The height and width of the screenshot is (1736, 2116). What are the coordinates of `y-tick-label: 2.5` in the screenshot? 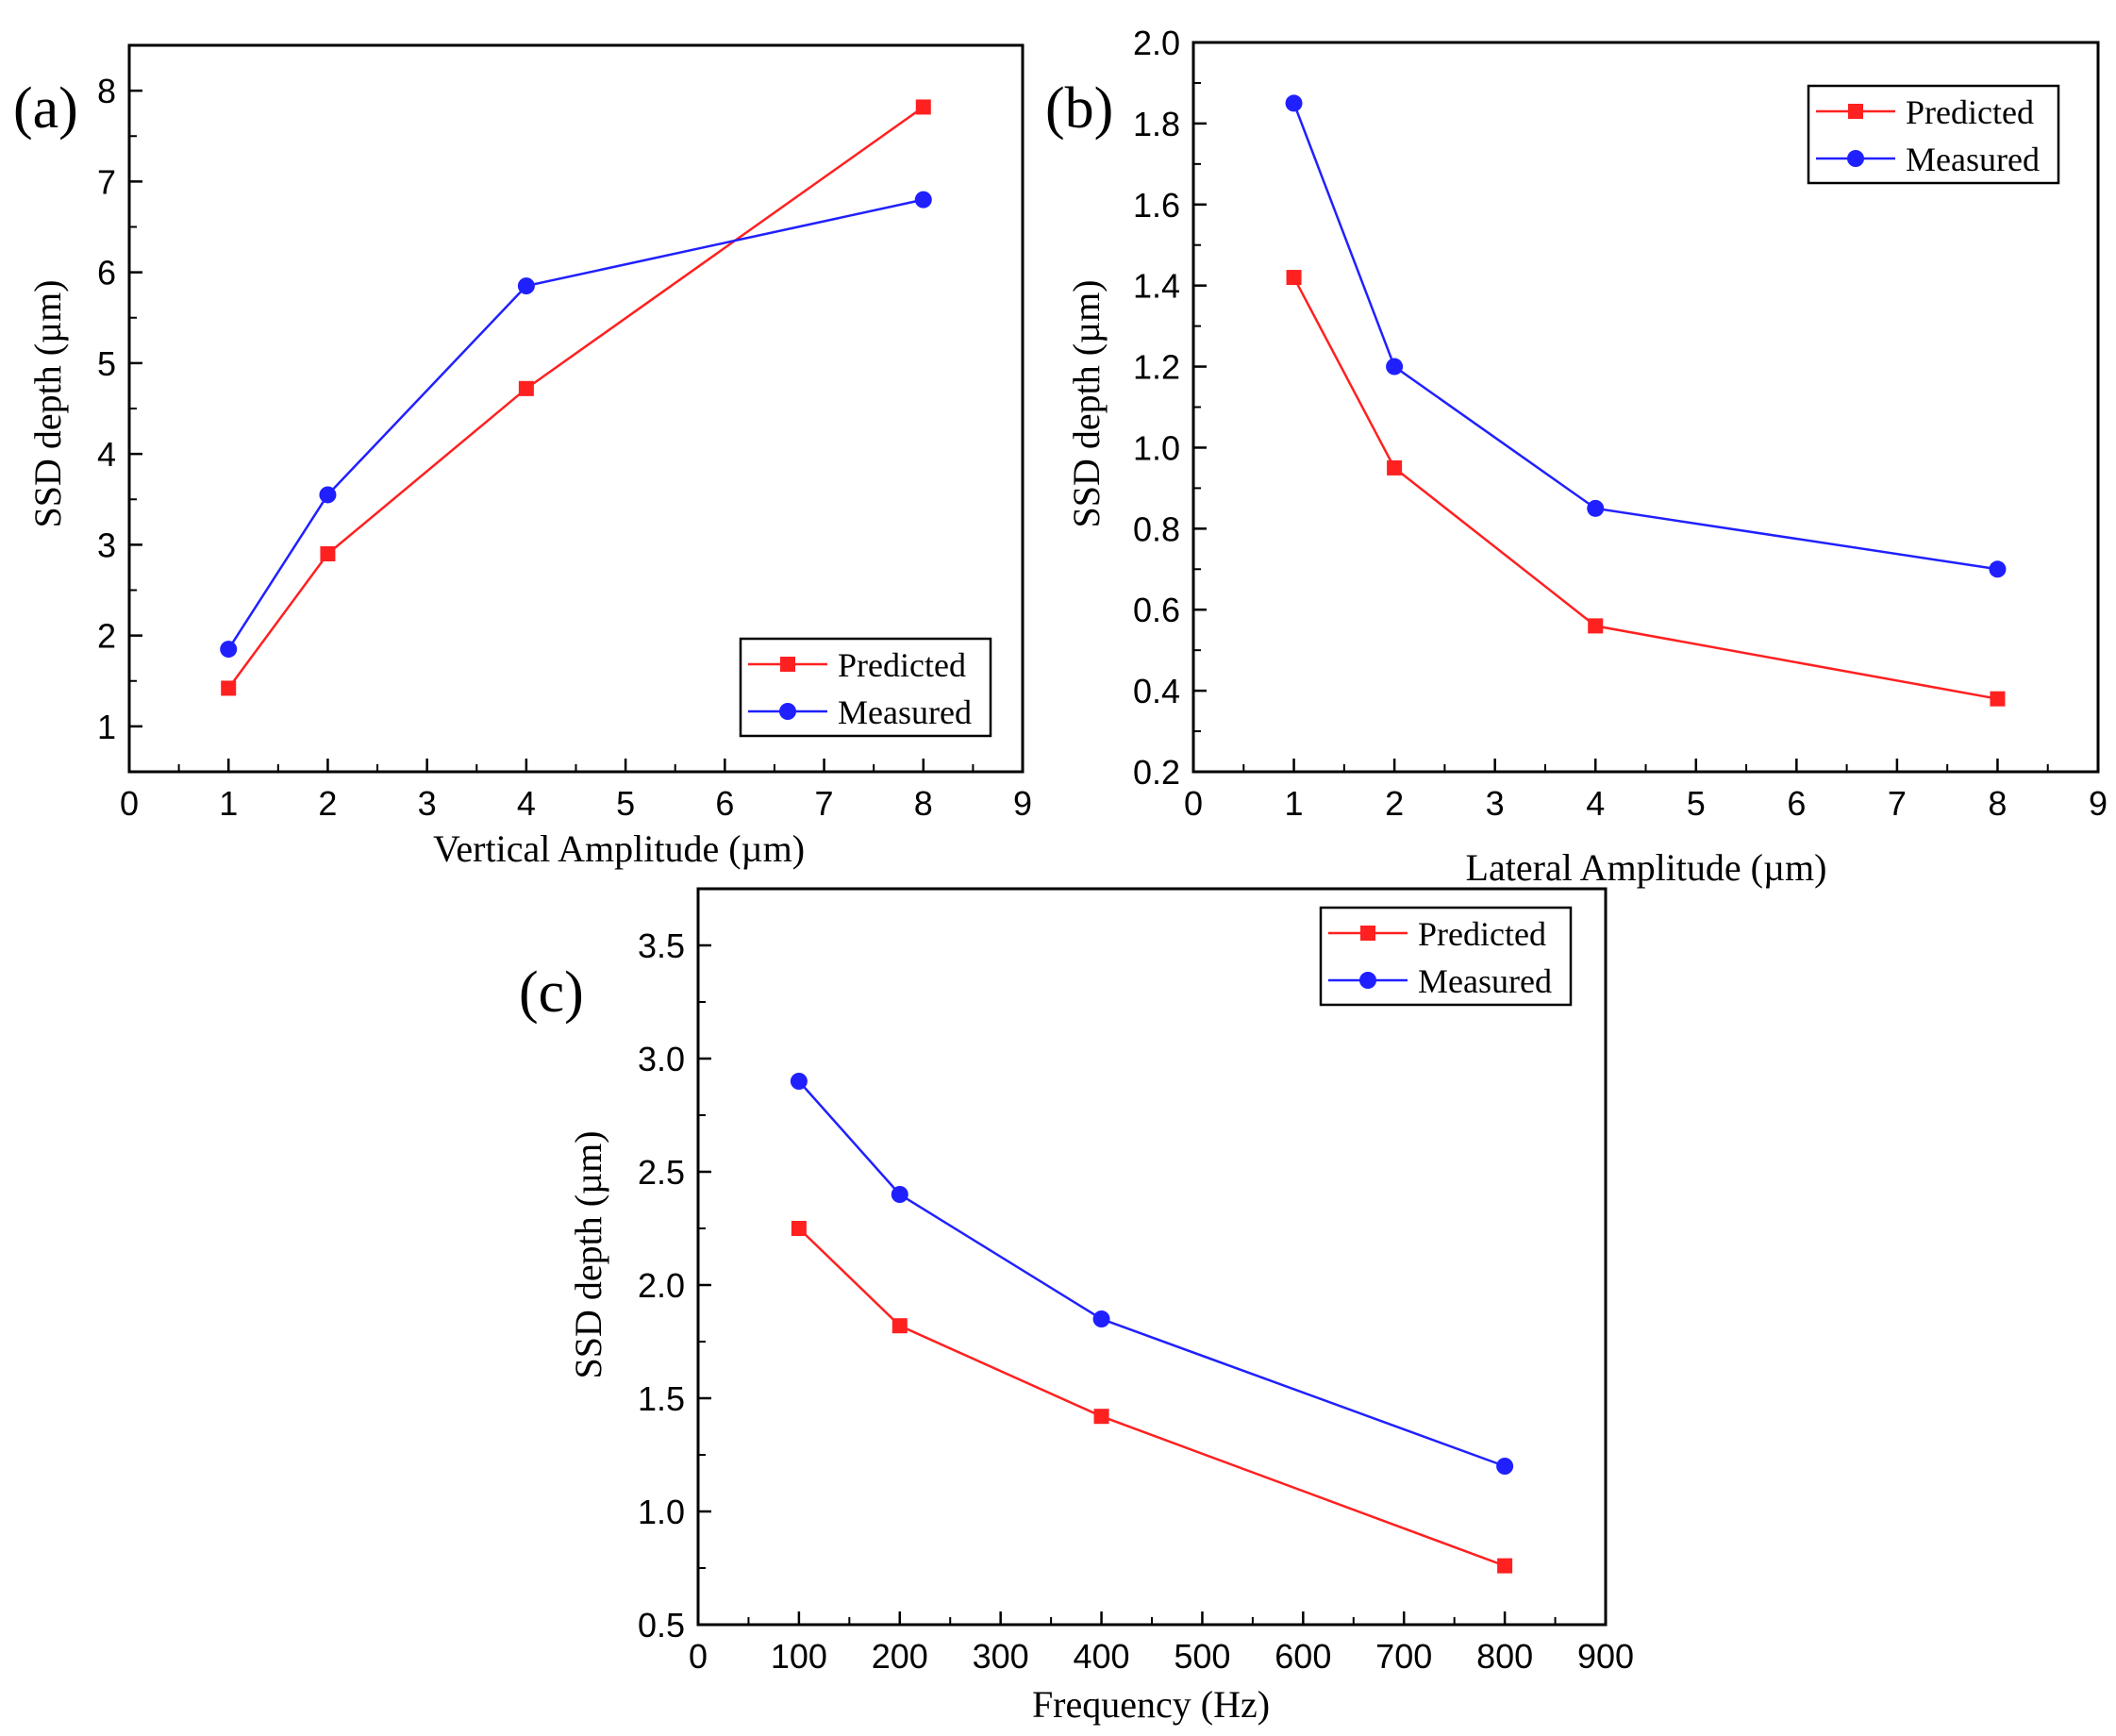 It's located at (661, 1172).